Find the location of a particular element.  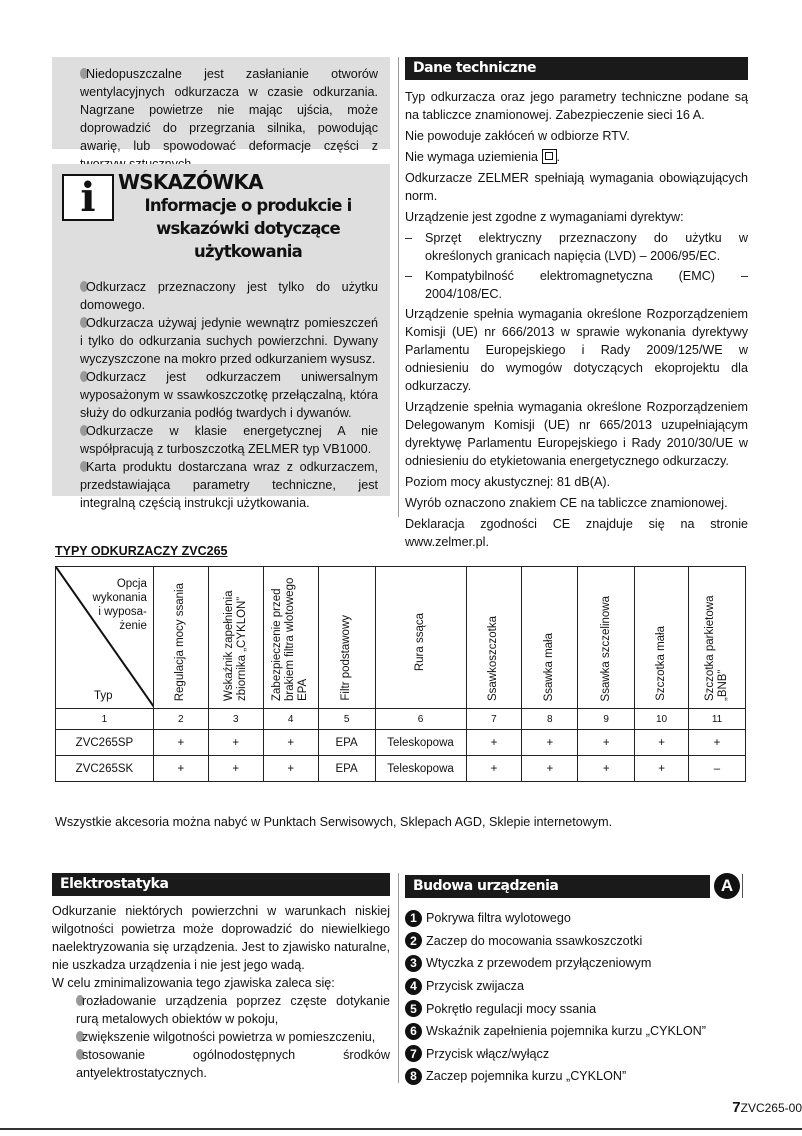

column-number: 3 is located at coordinates (235, 719).